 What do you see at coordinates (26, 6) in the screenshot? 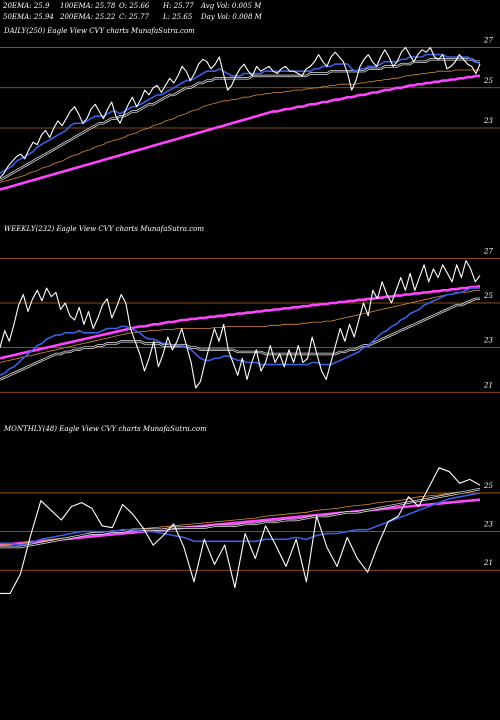
I see `header-20ema: 20EMA: 25.9` at bounding box center [26, 6].